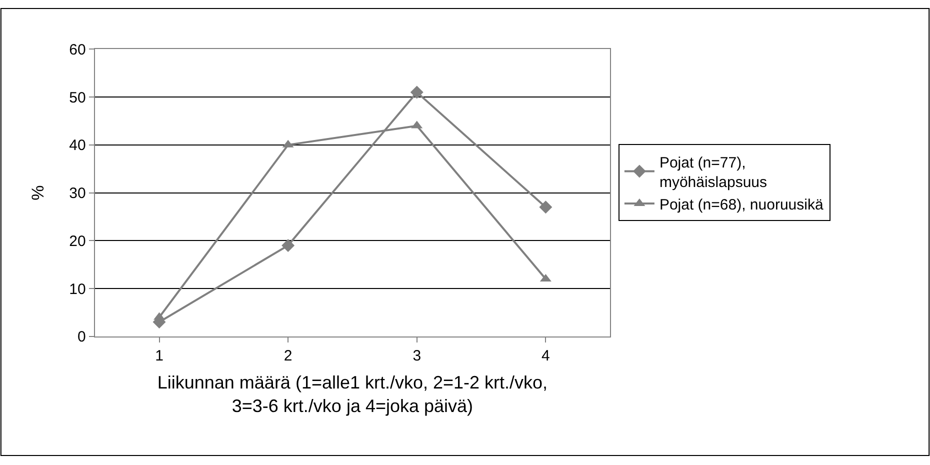 The width and height of the screenshot is (930, 465). Describe the element at coordinates (38, 192) in the screenshot. I see `y-axis-title: %` at that location.